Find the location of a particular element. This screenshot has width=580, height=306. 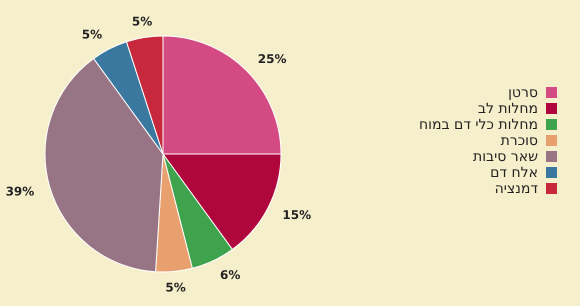

legend-label: אלח דם is located at coordinates (514, 173).